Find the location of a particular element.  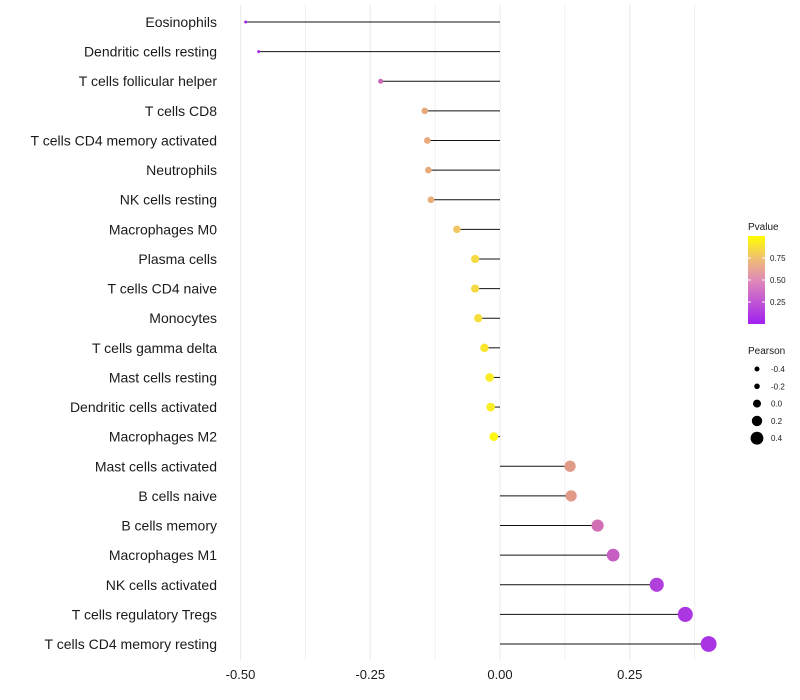

x-axis-tick-labels: -0.50 -0.25 0.00 0.25 is located at coordinates (434, 674).